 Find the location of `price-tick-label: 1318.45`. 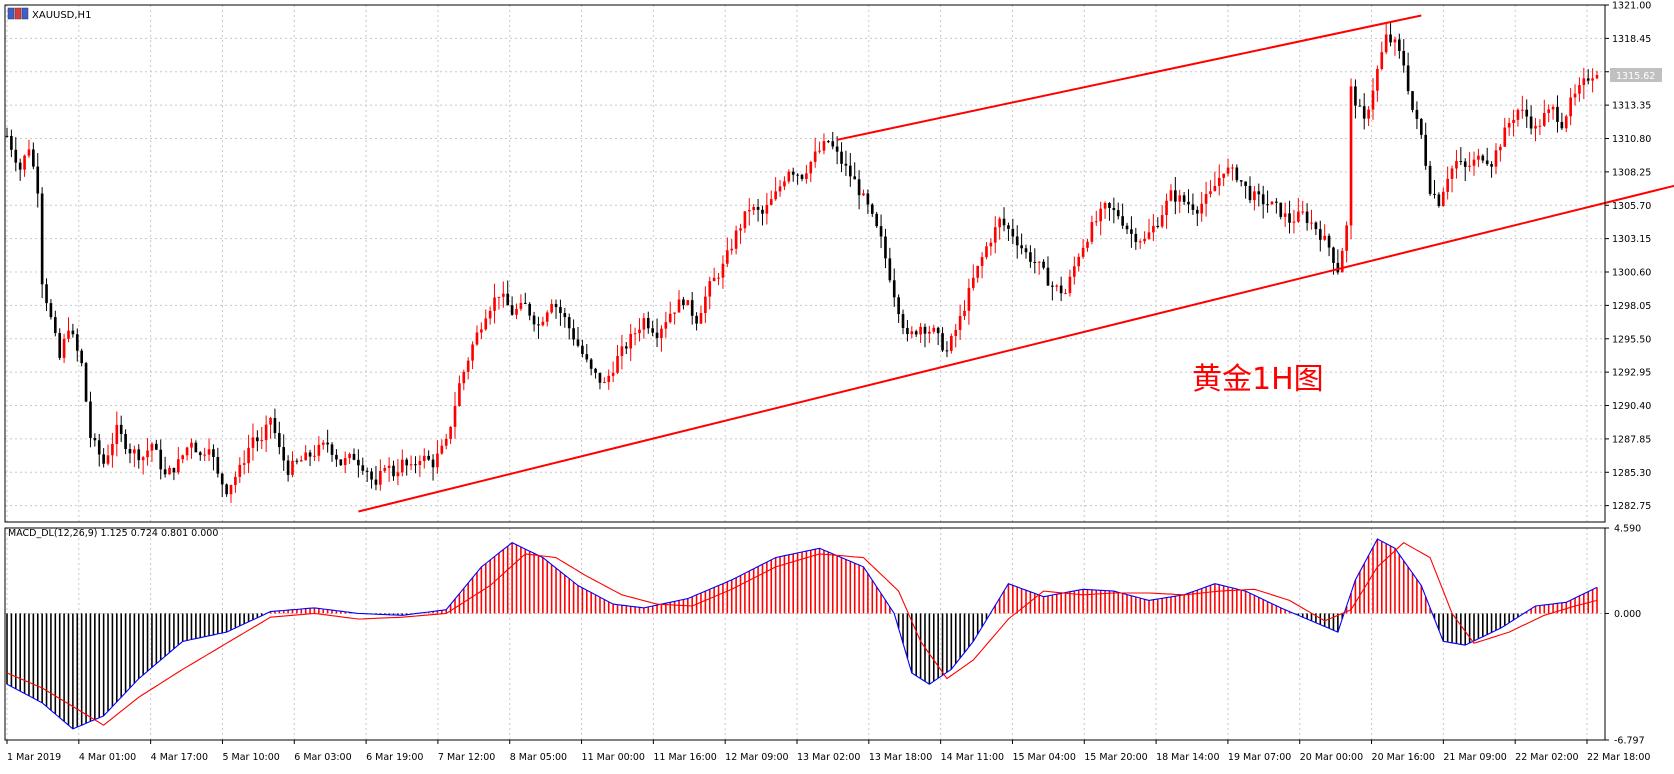

price-tick-label: 1318.45 is located at coordinates (1631, 39).